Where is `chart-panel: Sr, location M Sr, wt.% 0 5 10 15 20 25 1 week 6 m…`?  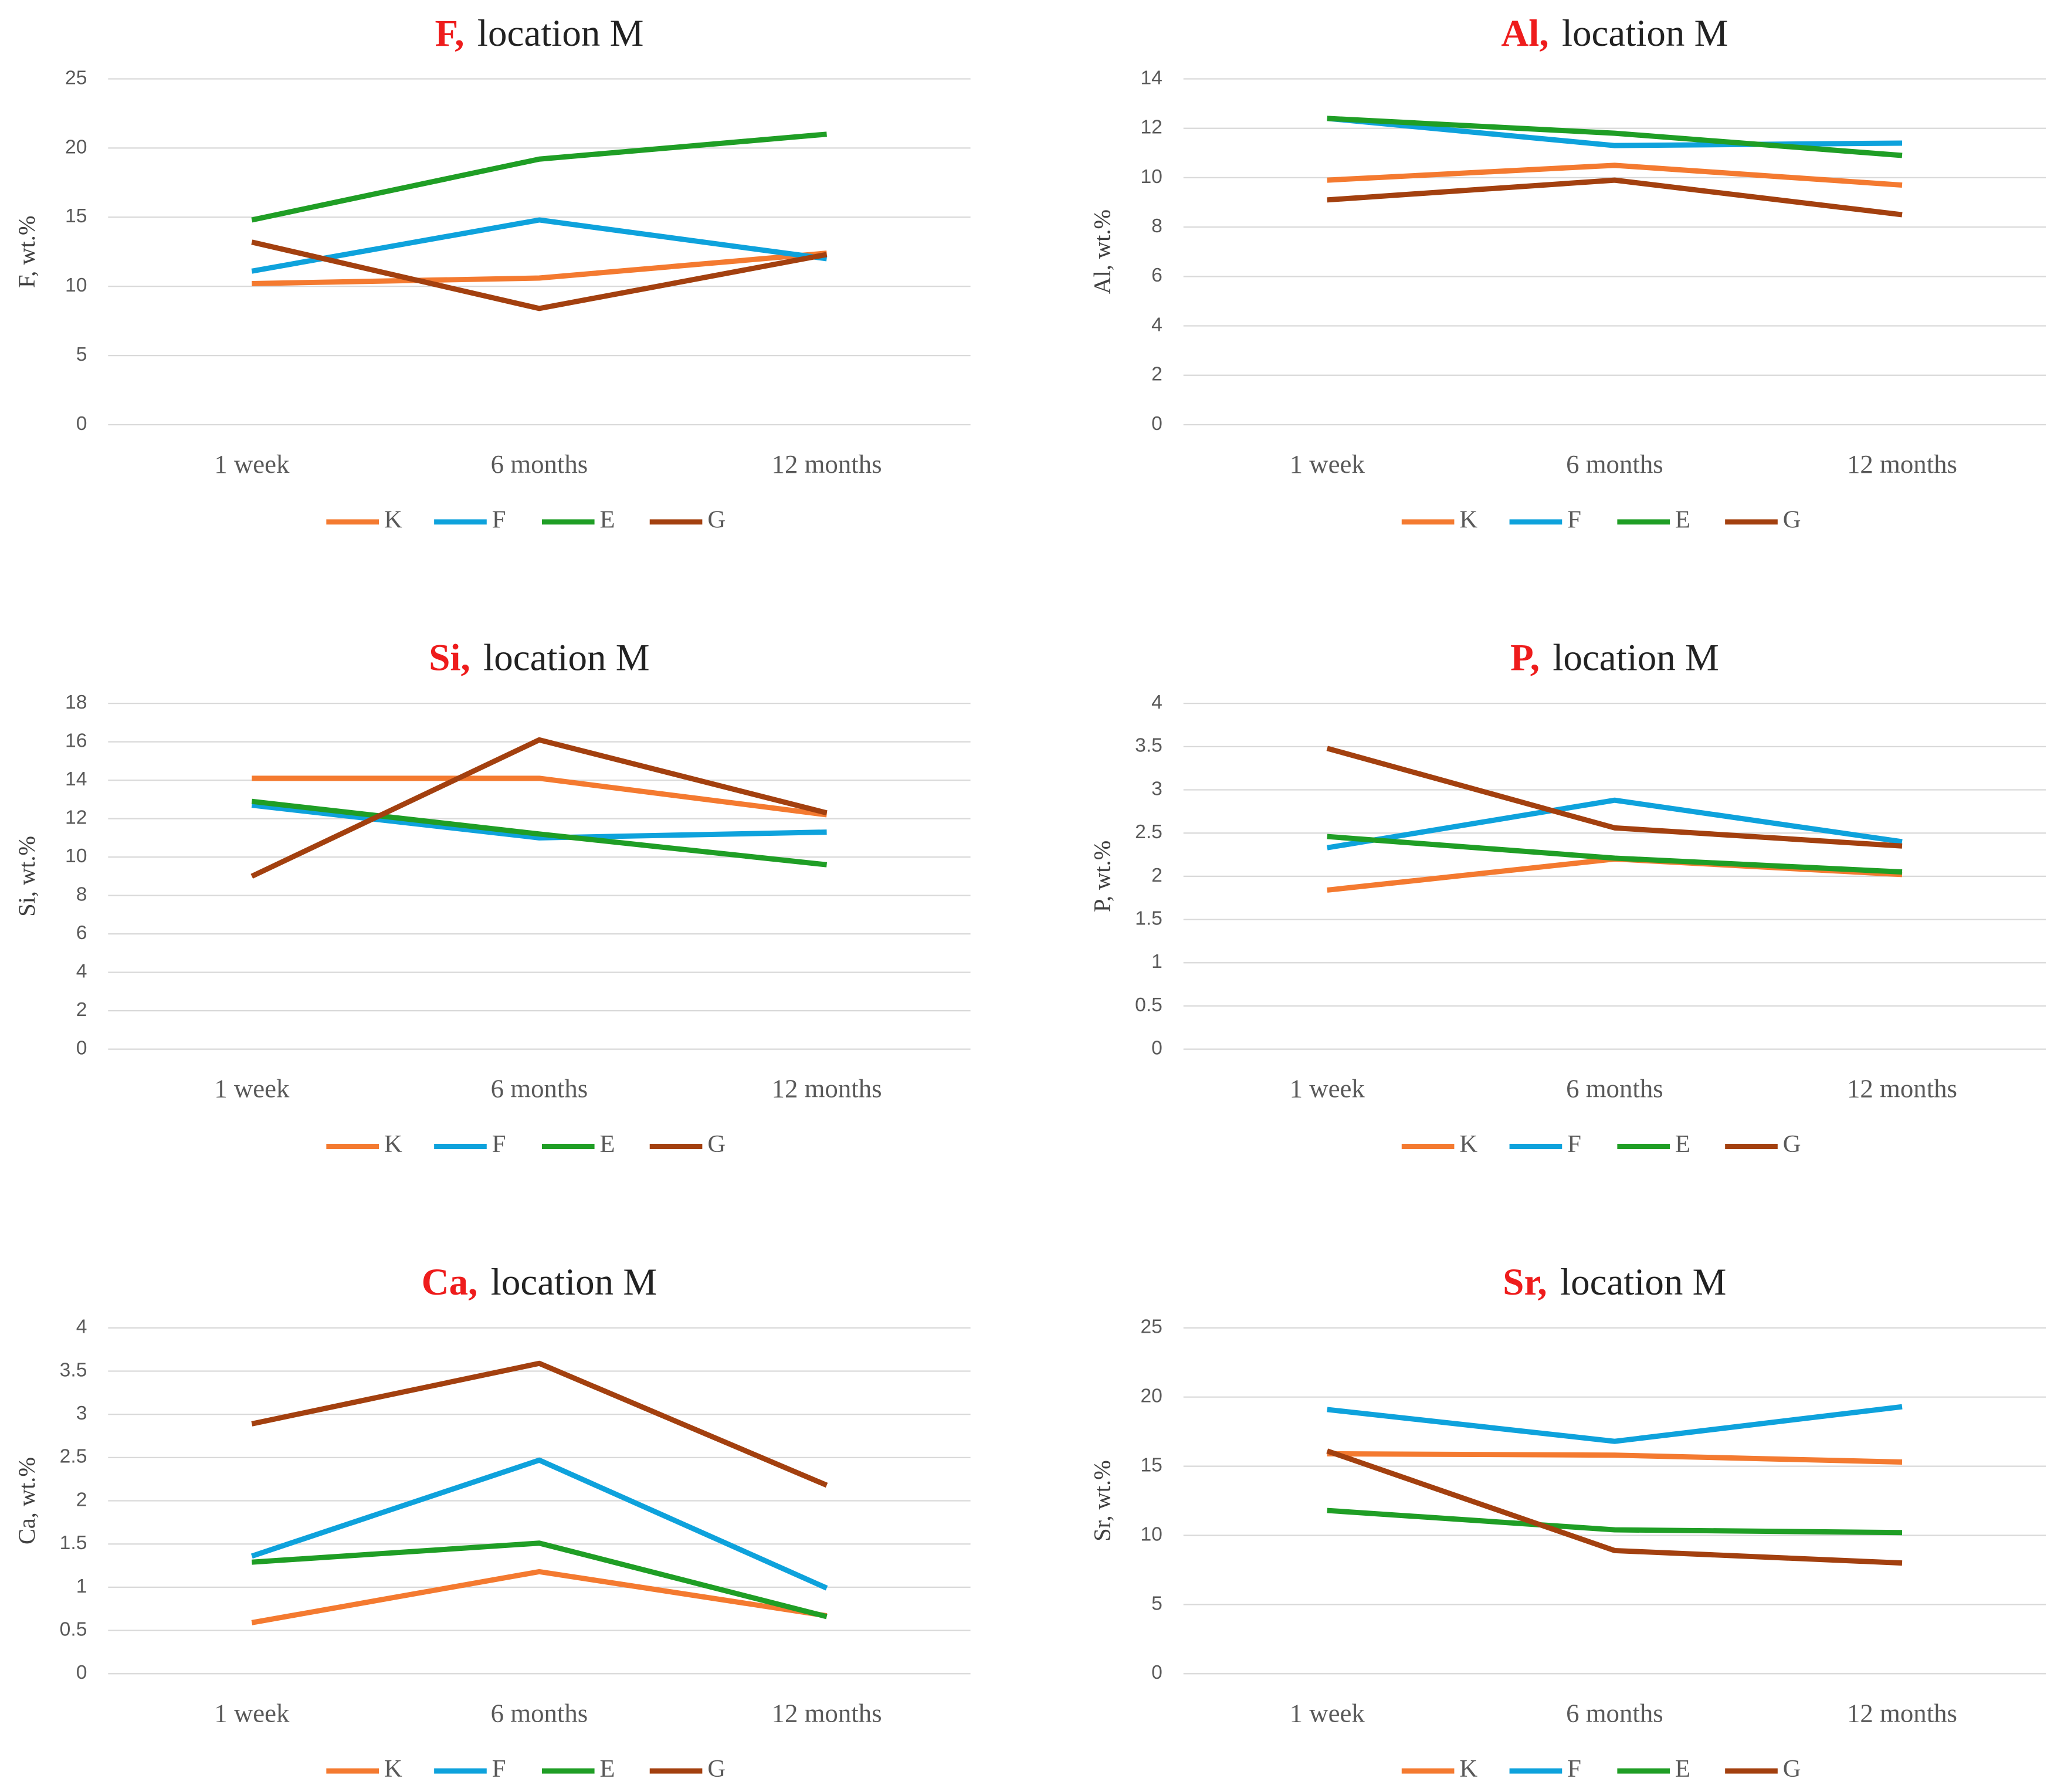
chart-panel: Sr, location M Sr, wt.% 0 5 10 15 20 25 1 week 6 m… is located at coordinates (1568, 1522).